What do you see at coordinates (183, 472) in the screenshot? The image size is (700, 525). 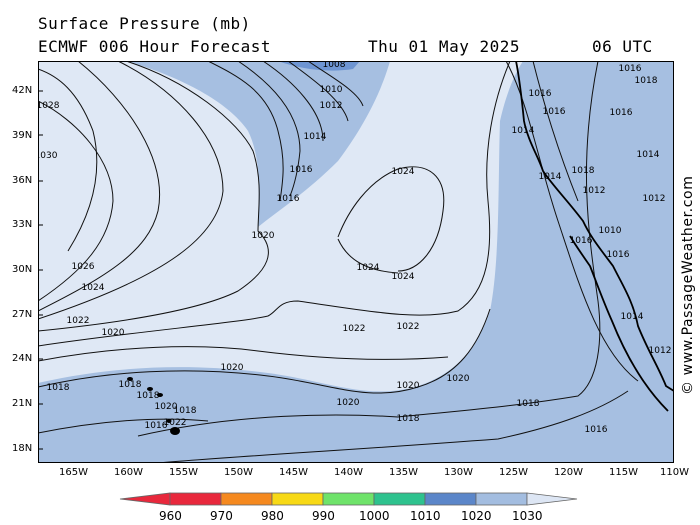 I see `lon-label-155w: 155W` at bounding box center [183, 472].